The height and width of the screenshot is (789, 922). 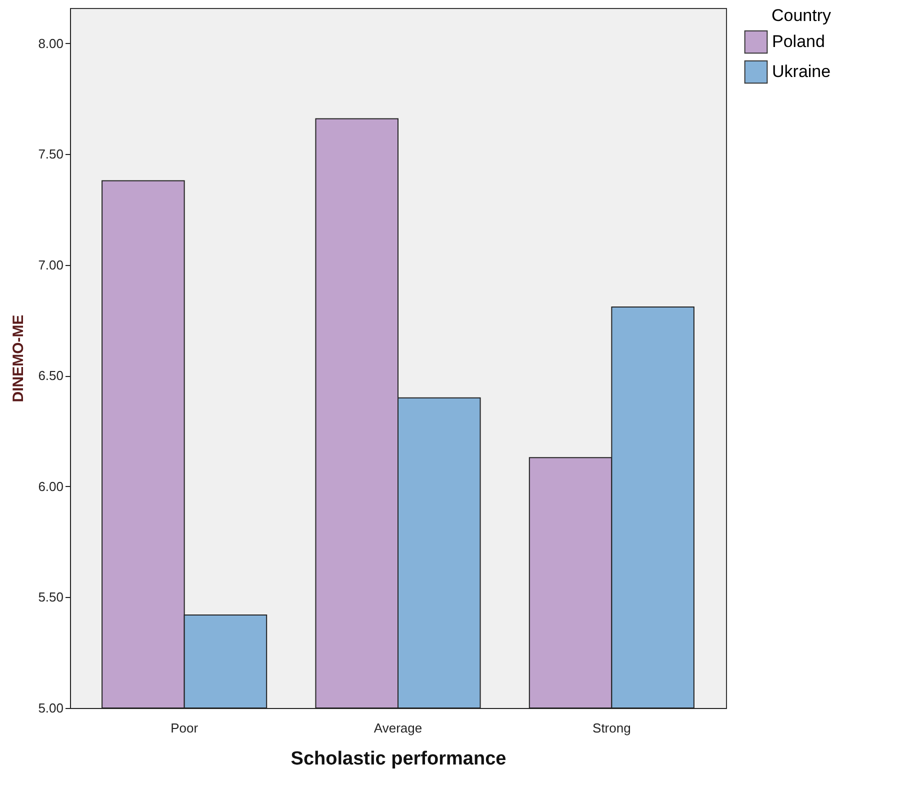 What do you see at coordinates (51, 264) in the screenshot?
I see `y-tick-label: 7.00` at bounding box center [51, 264].